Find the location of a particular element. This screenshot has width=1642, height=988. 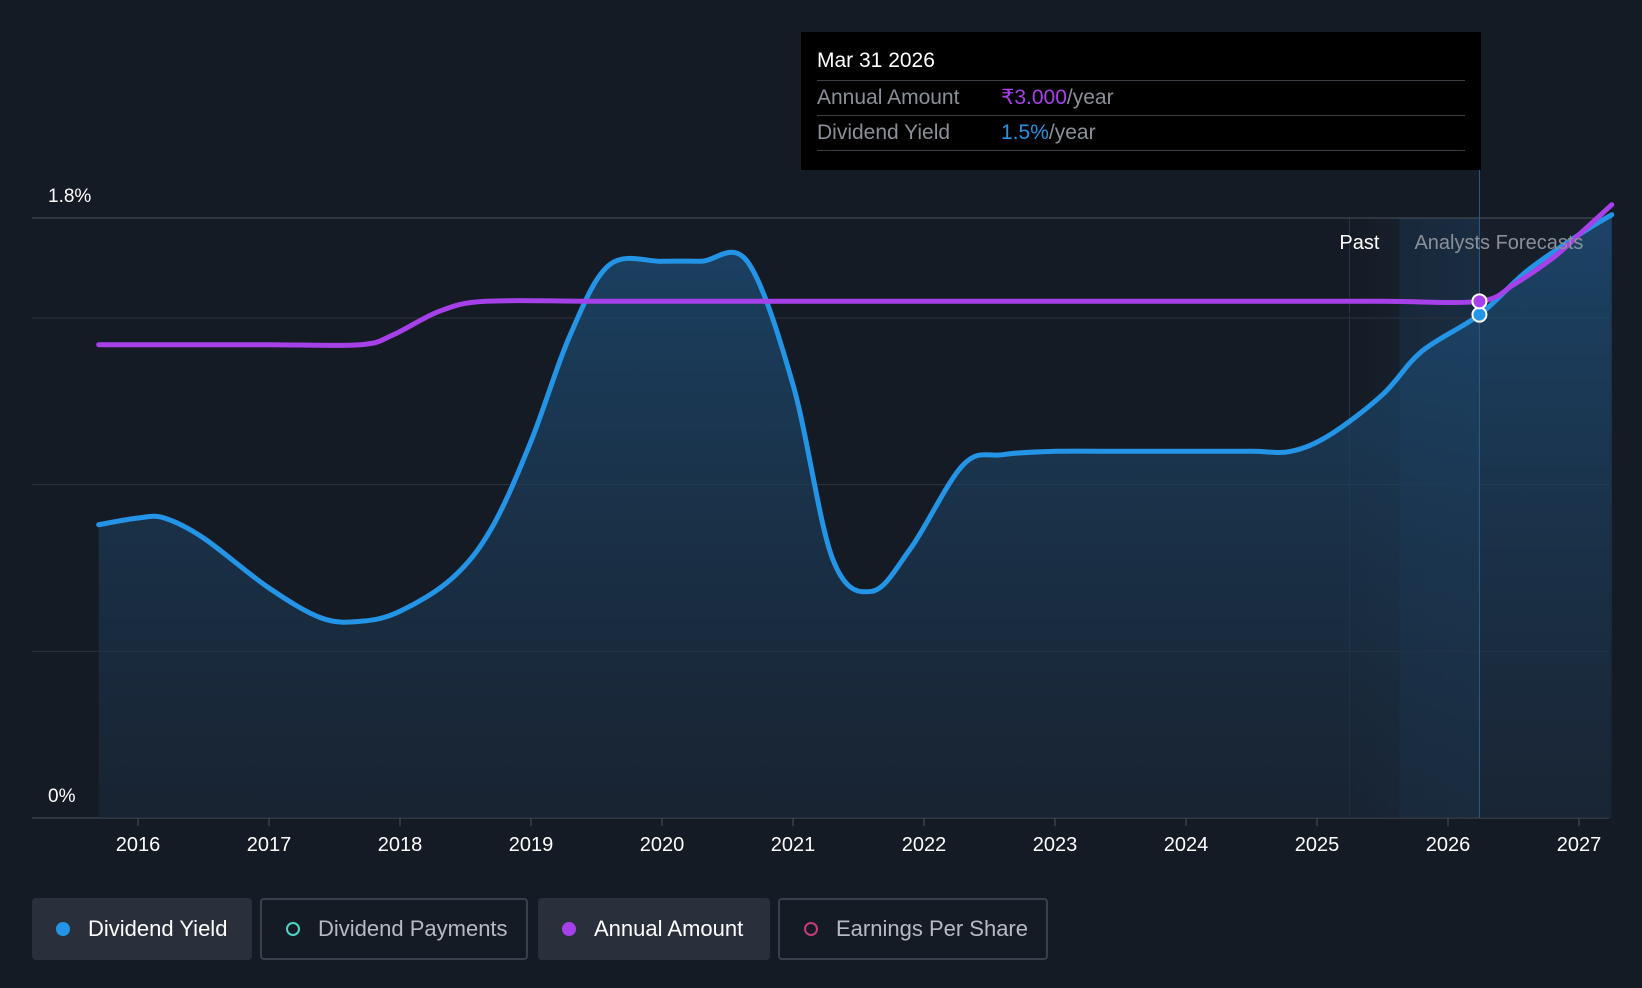

x-tick-label: 2027 is located at coordinates (1579, 845).